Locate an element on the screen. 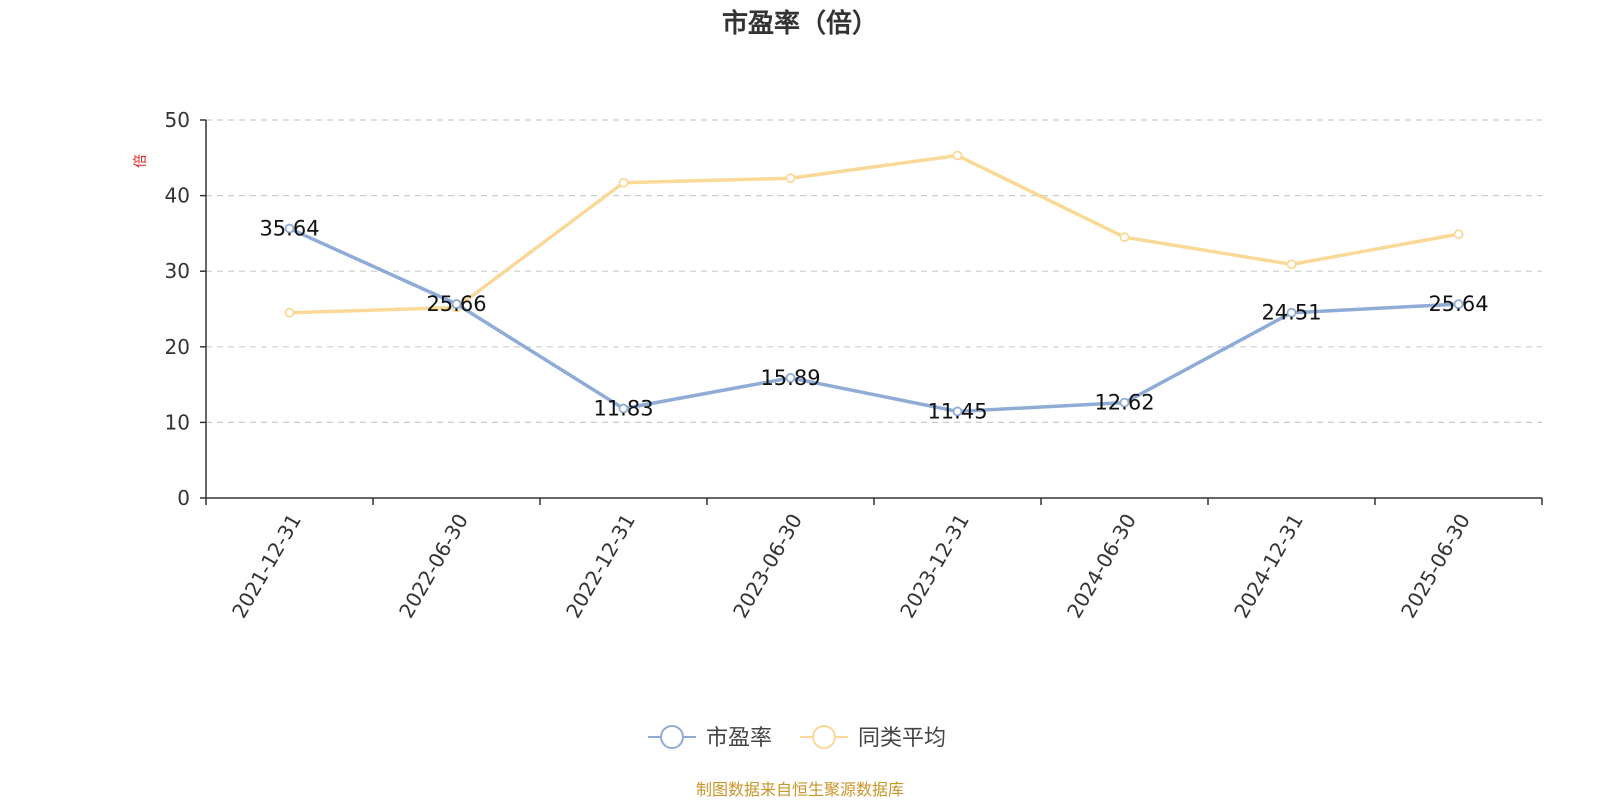 The width and height of the screenshot is (1600, 800). data-label: 15.89 is located at coordinates (790, 378).